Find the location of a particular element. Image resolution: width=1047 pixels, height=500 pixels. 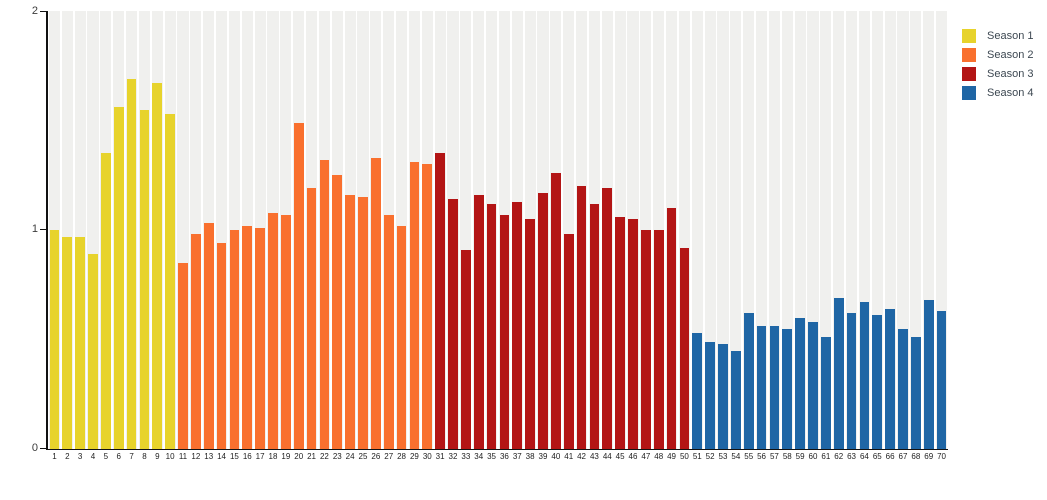

x-axis-label: 36 is located at coordinates (504, 456).